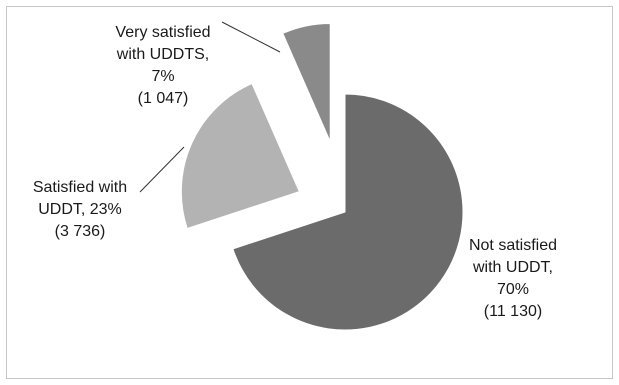 The width and height of the screenshot is (619, 385). What do you see at coordinates (162, 76) in the screenshot?
I see `label-very-satisfied-line: 7%` at bounding box center [162, 76].